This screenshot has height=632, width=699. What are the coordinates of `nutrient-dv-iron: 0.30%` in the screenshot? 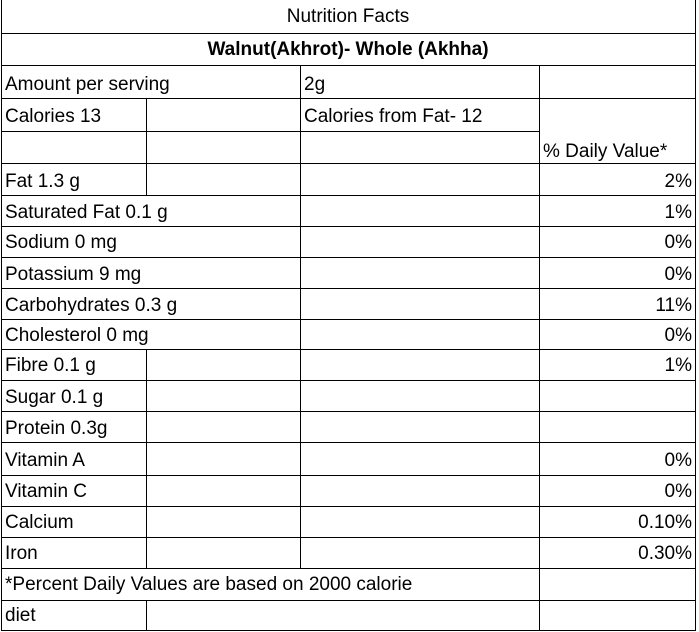 It's located at (665, 553).